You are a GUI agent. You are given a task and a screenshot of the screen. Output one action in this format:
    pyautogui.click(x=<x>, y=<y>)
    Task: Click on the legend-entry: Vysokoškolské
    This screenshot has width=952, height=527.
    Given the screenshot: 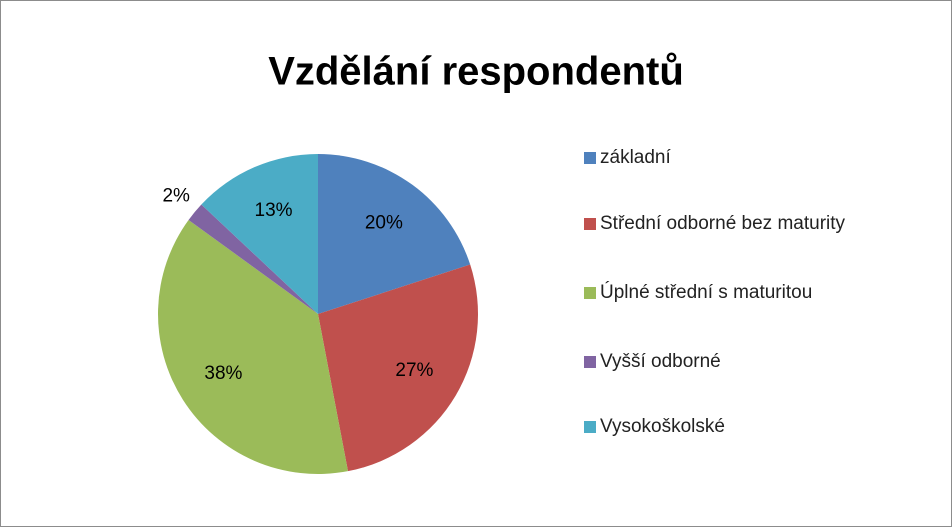 What is the action you would take?
    pyautogui.click(x=719, y=426)
    